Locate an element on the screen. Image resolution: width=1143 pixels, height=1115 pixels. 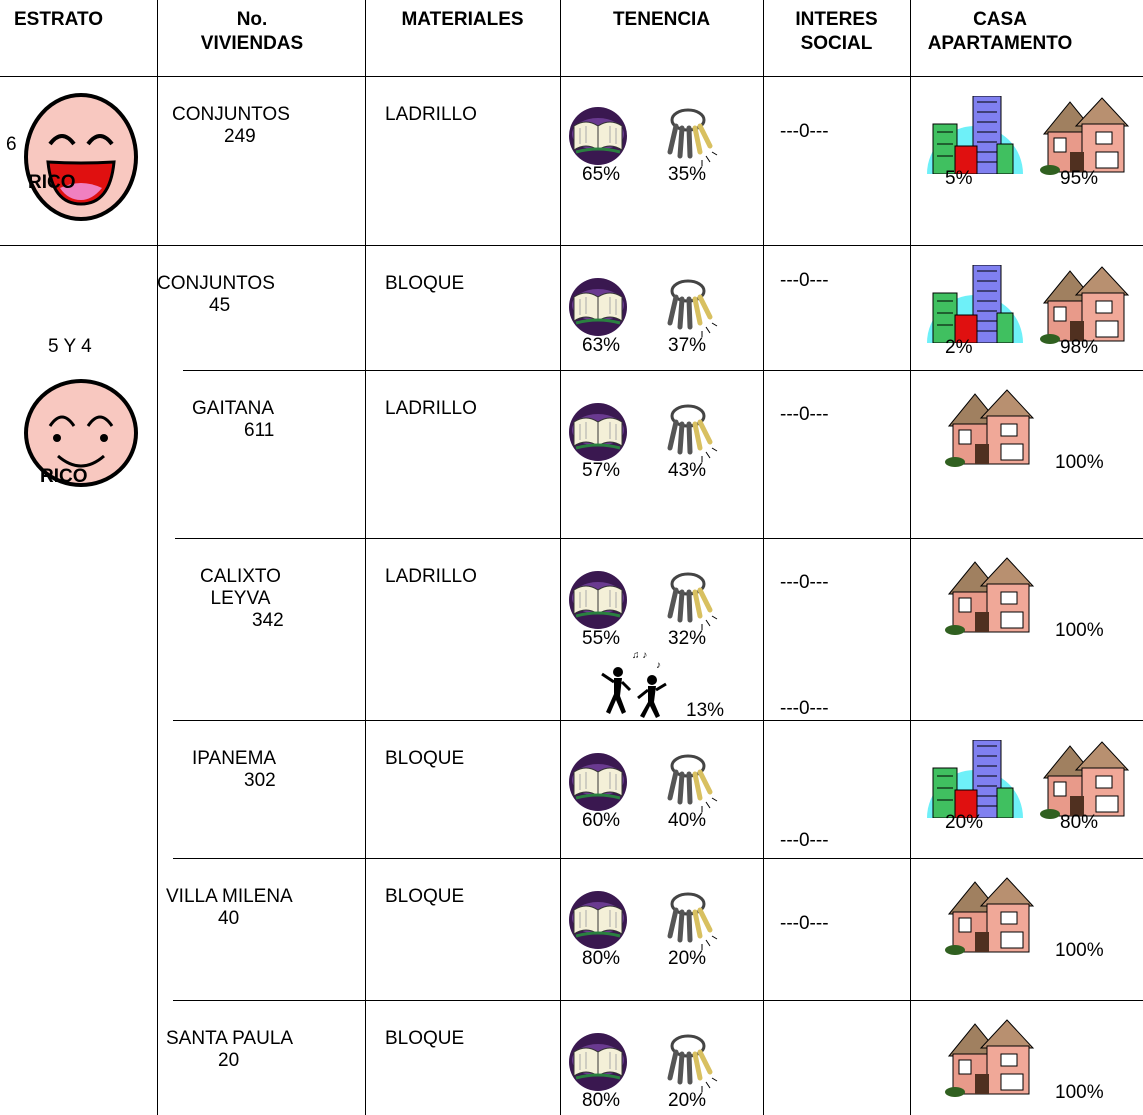
row-count: 20 is located at coordinates (229, 1060).